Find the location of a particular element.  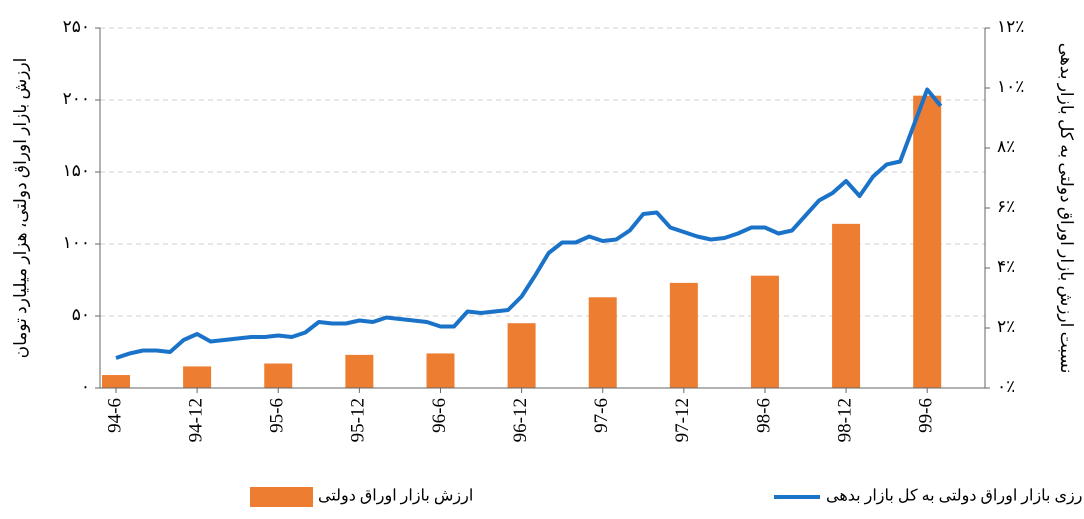

x-tick-label: 96-6 is located at coordinates (439, 415).